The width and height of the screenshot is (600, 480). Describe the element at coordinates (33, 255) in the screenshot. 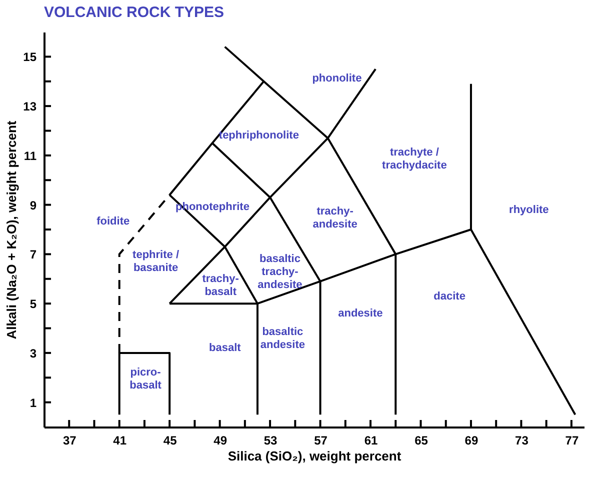

I see `y-tick-label: 7` at that location.